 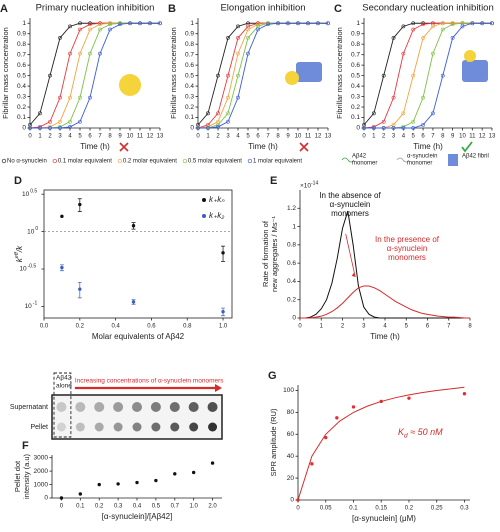 What do you see at coordinates (212, 507) in the screenshot?
I see `x-tick-label: 2.0` at bounding box center [212, 507].